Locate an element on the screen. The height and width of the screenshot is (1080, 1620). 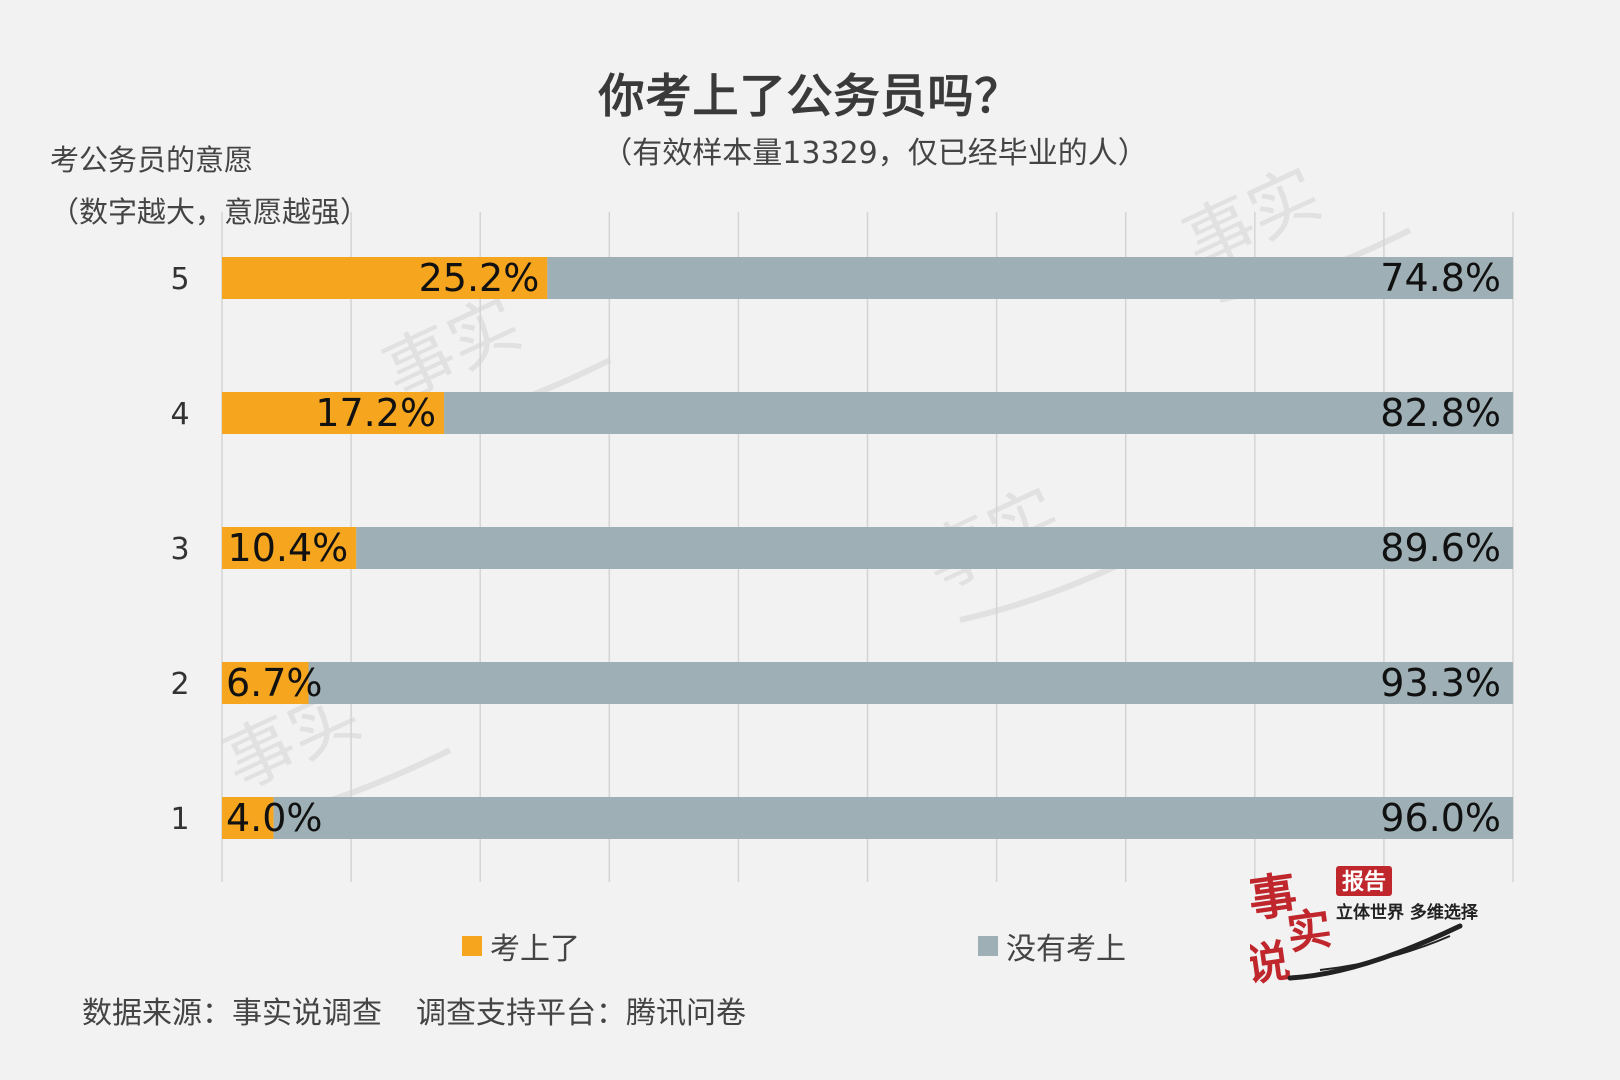
data-label-not-passed: 96.0% is located at coordinates (1440, 818).